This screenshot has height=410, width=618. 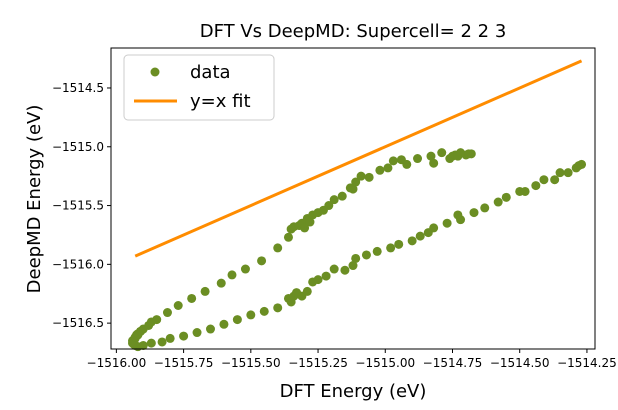 What do you see at coordinates (353, 31) in the screenshot?
I see `chart-title: DFT Vs DeepMD: Supercell= 2 2 3` at bounding box center [353, 31].